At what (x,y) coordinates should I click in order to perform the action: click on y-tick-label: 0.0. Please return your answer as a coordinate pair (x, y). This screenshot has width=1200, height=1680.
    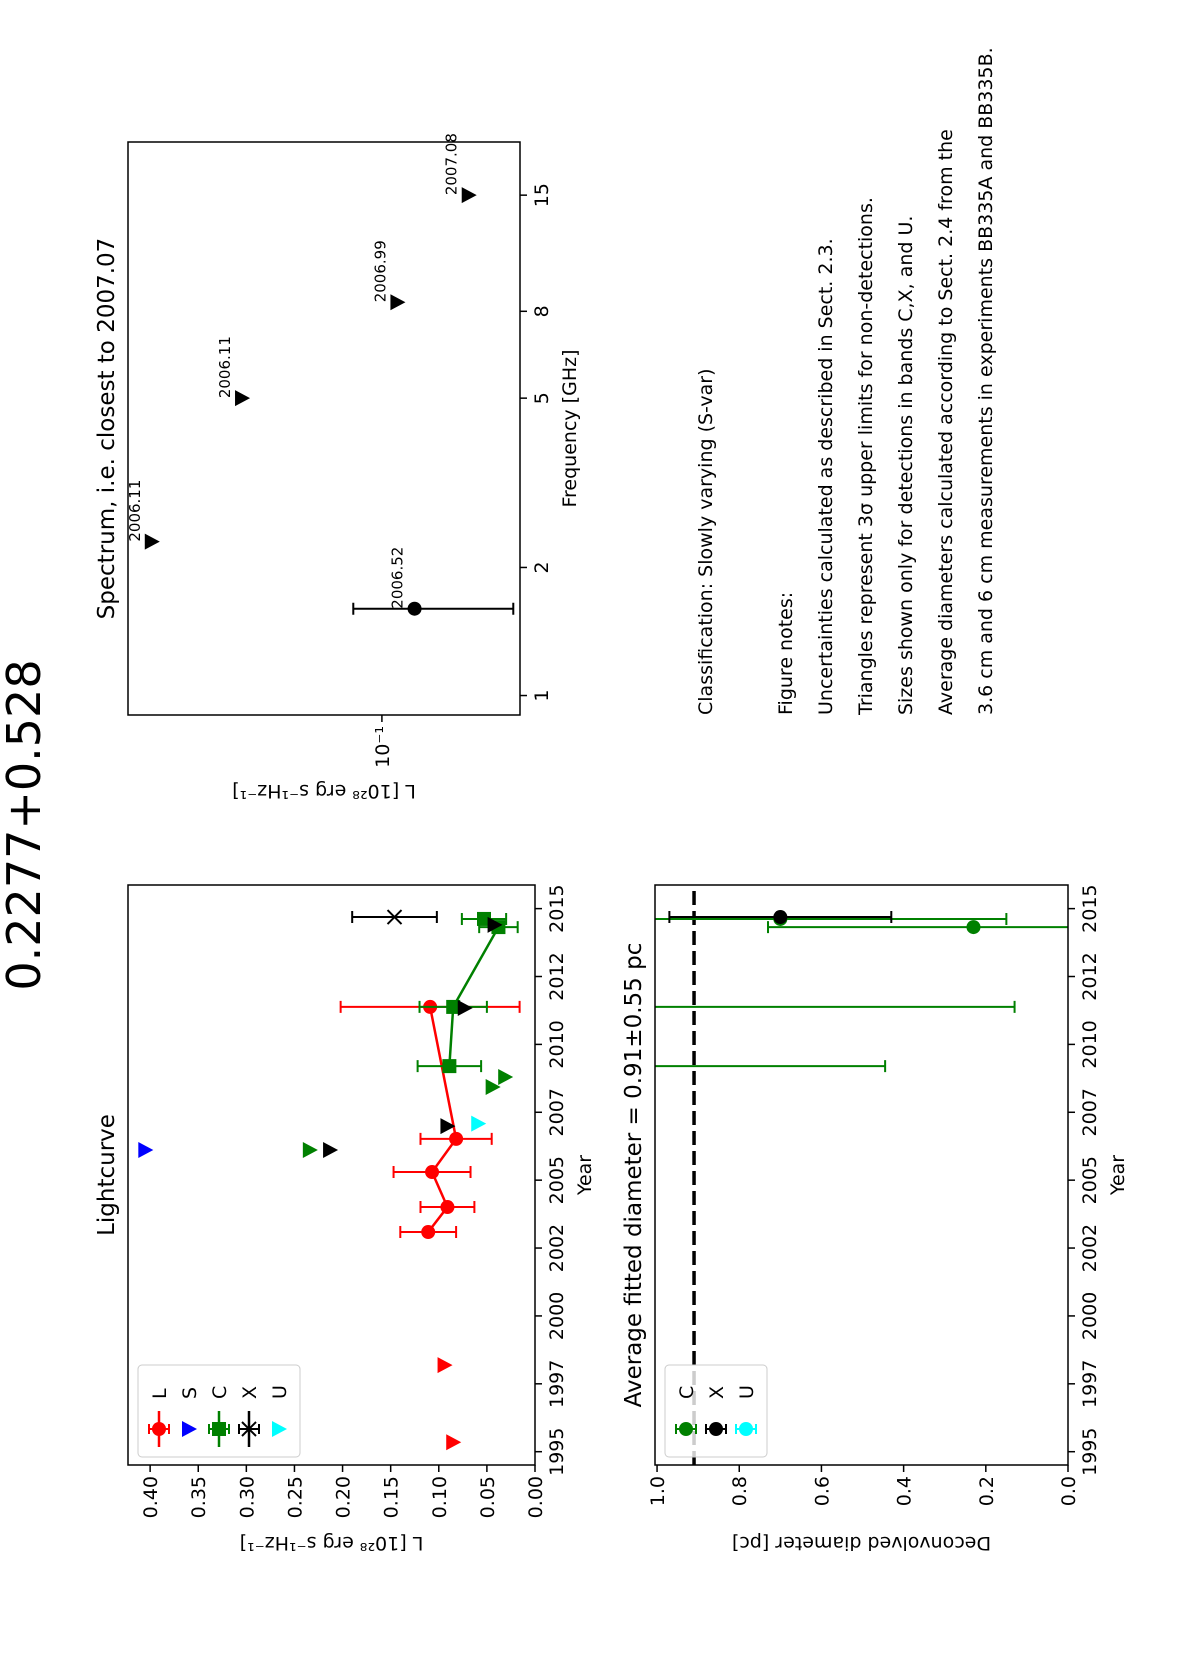
    Looking at the image, I should click on (1069, 1491).